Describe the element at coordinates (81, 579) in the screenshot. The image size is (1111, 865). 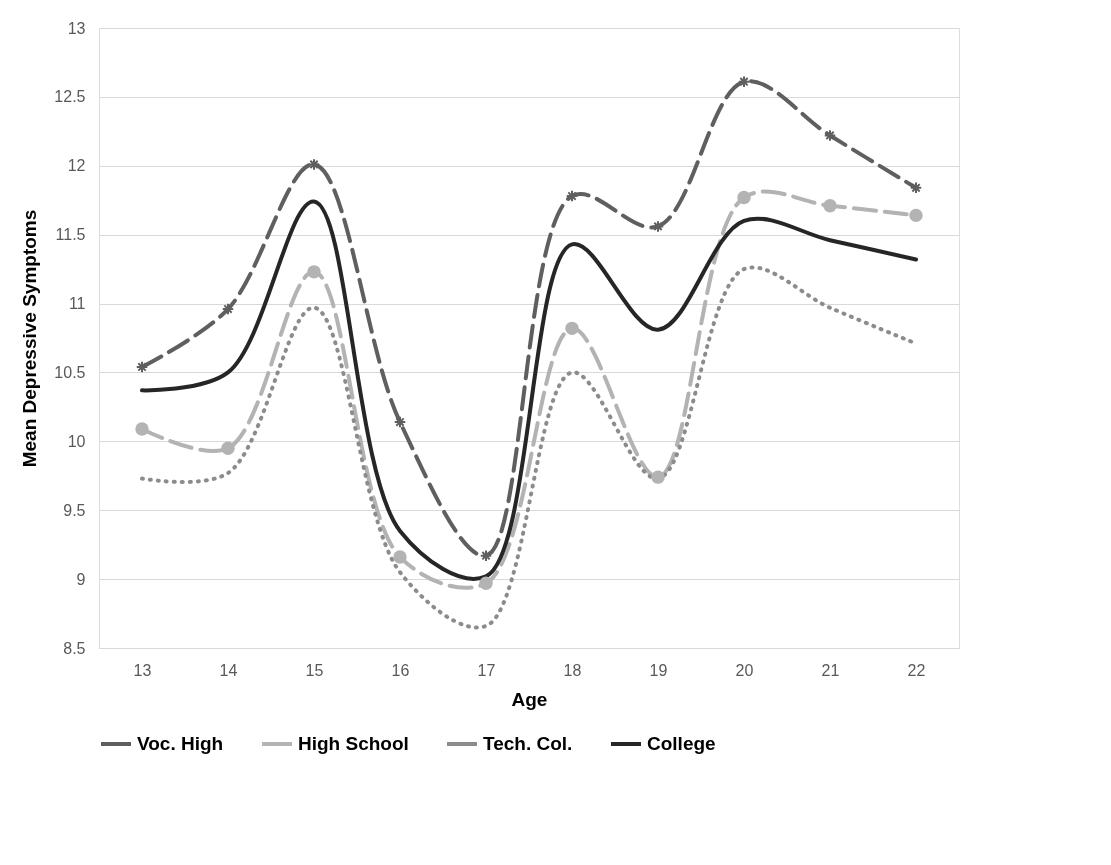
I see `y-tick-label: 9` at that location.